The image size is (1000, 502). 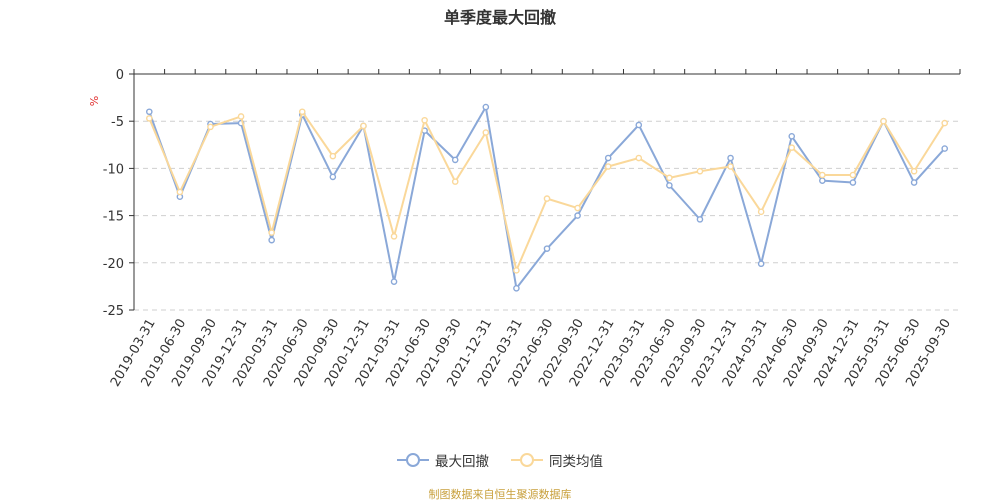 I want to click on legend-item-max-drawdown: 最大回撤, so click(x=443, y=460).